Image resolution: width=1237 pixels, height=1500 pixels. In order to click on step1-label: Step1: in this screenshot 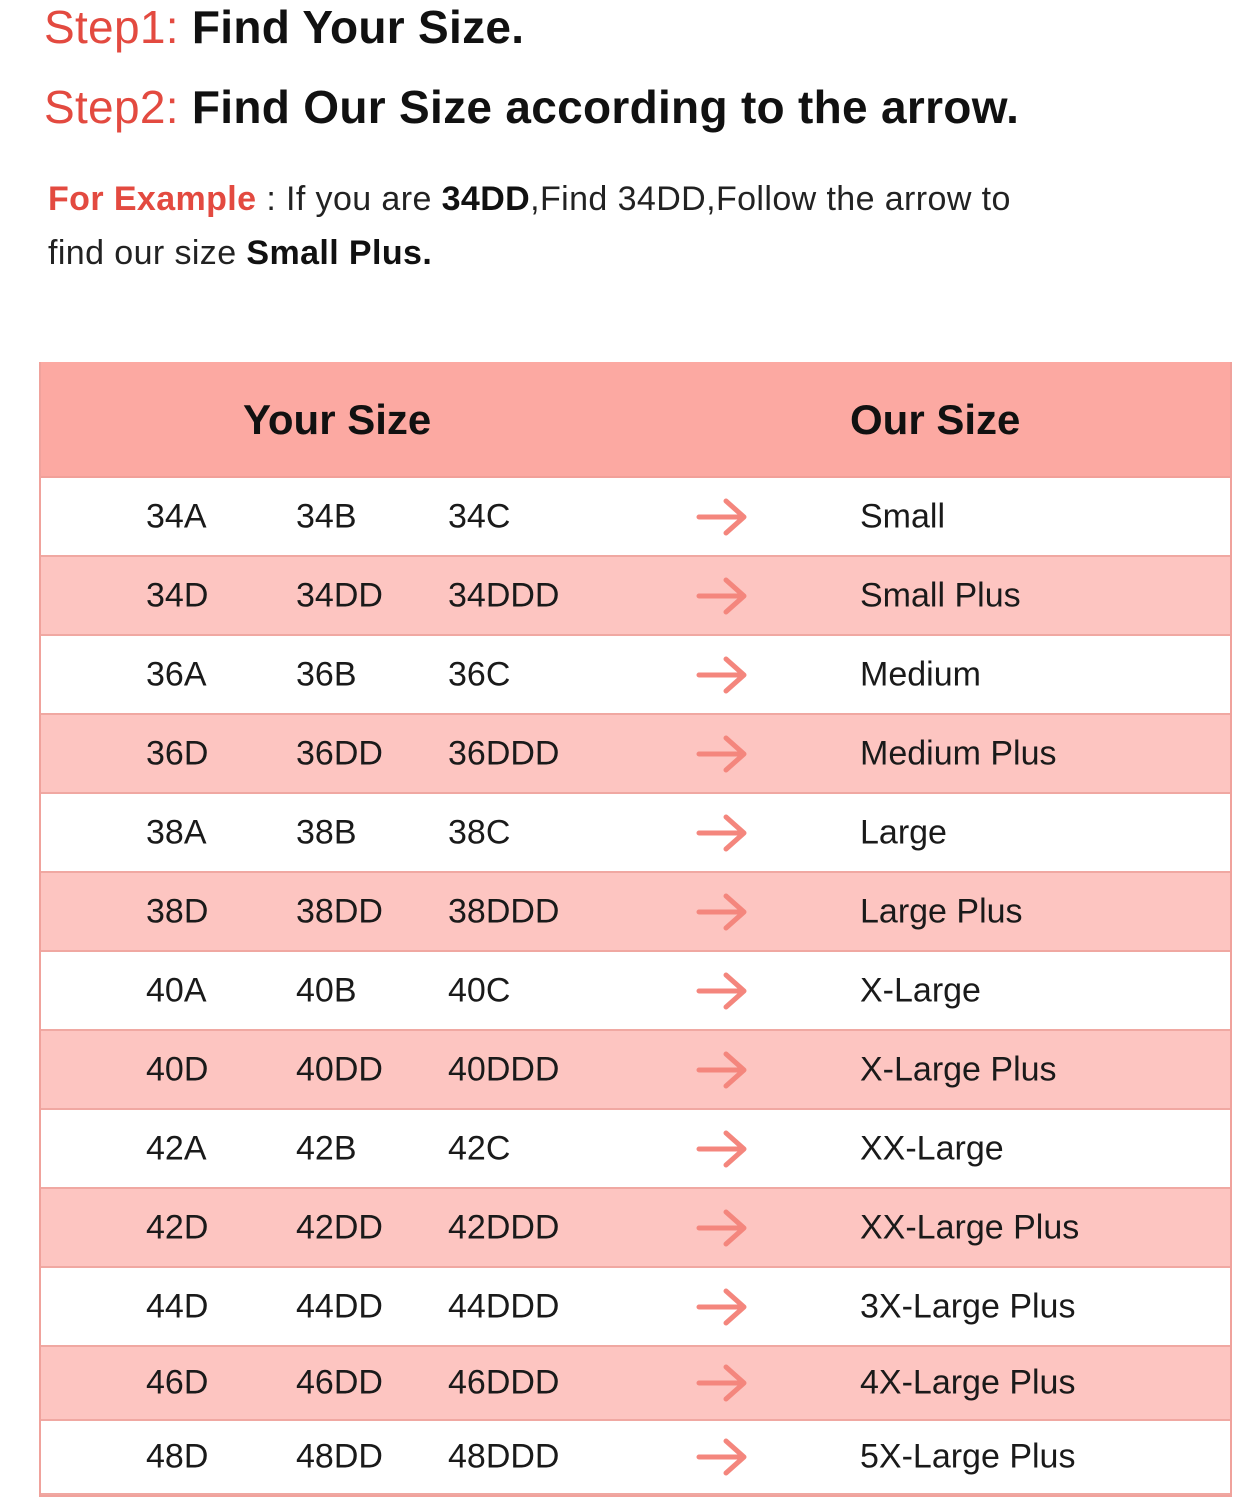, I will do `click(111, 27)`.